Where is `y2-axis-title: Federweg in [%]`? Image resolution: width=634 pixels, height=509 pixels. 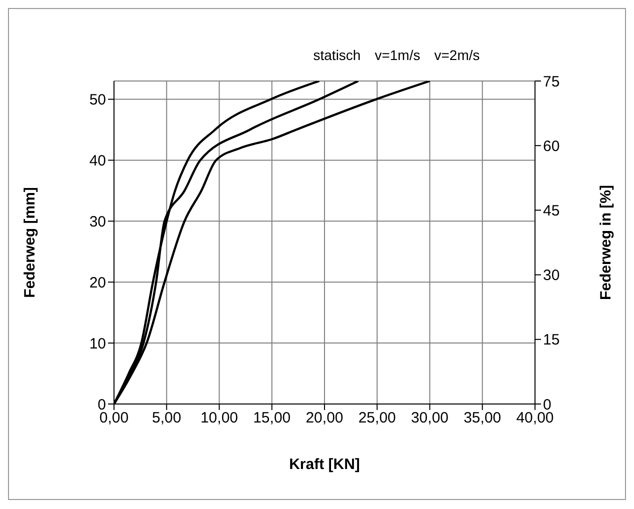
y2-axis-title: Federweg in [%] is located at coordinates (605, 242).